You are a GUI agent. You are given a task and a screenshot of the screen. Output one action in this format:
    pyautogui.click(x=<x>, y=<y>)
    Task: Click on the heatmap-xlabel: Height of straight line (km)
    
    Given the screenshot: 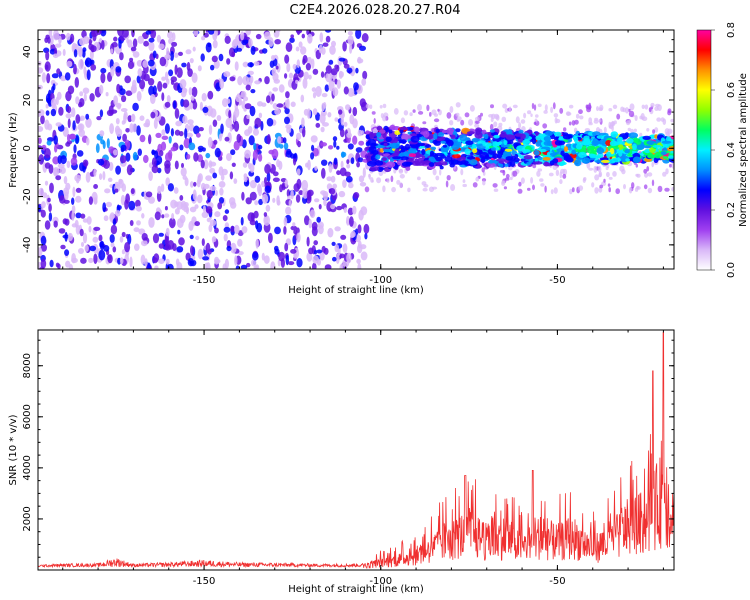 What is the action you would take?
    pyautogui.click(x=356, y=290)
    